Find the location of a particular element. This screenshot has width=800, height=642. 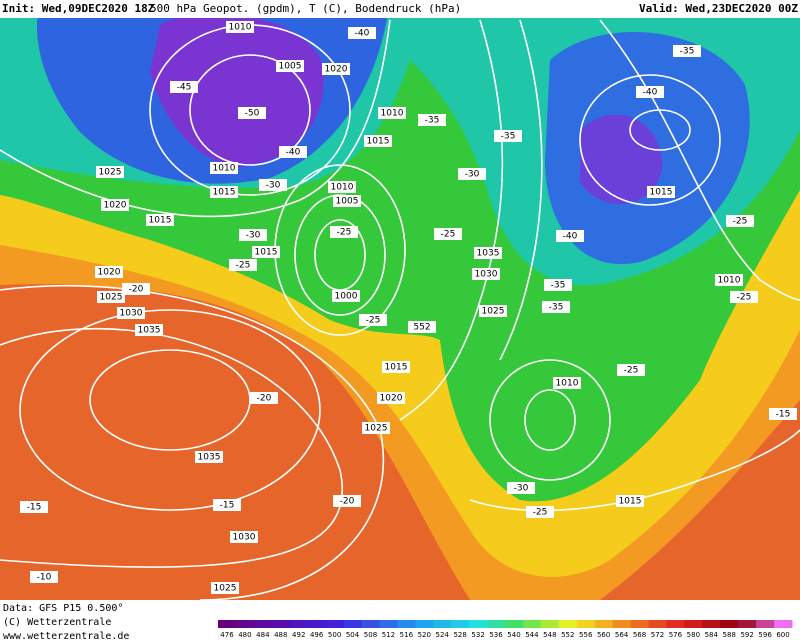

colorbar-label: 588 is located at coordinates (729, 635).